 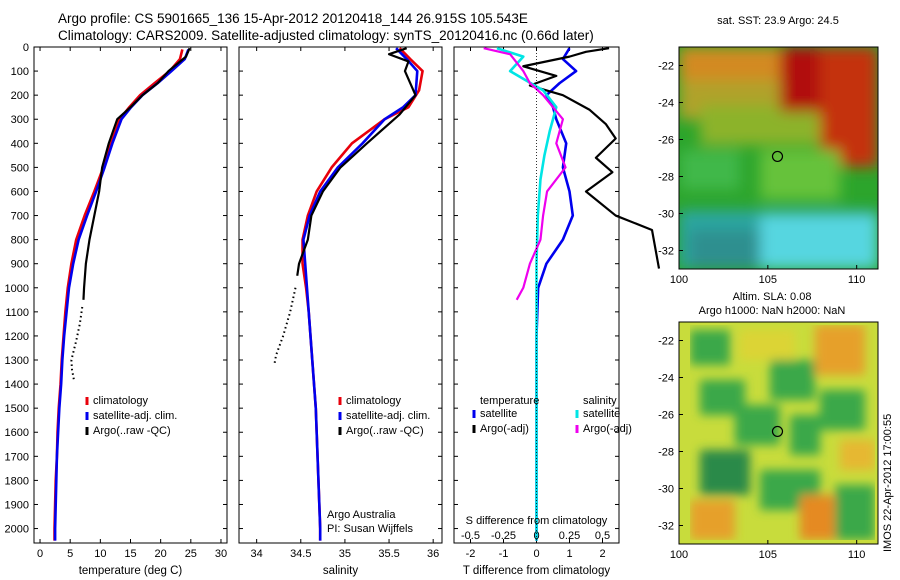 What do you see at coordinates (666, 252) in the screenshot?
I see `sst-lat-label: -32` at bounding box center [666, 252].